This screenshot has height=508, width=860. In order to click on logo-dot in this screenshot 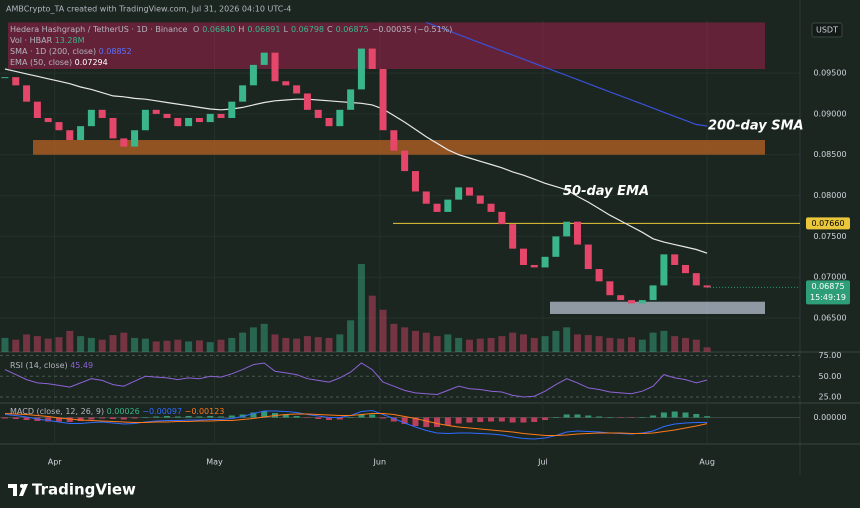, I will do `click(22, 486)`.